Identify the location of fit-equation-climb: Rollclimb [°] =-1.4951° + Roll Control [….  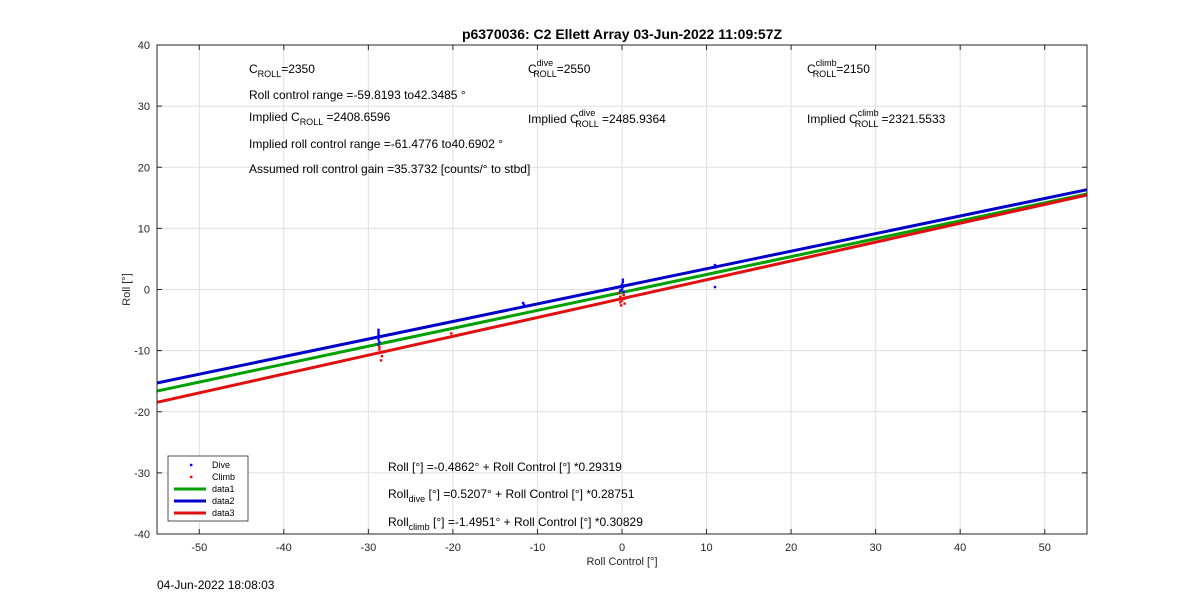
(515, 523).